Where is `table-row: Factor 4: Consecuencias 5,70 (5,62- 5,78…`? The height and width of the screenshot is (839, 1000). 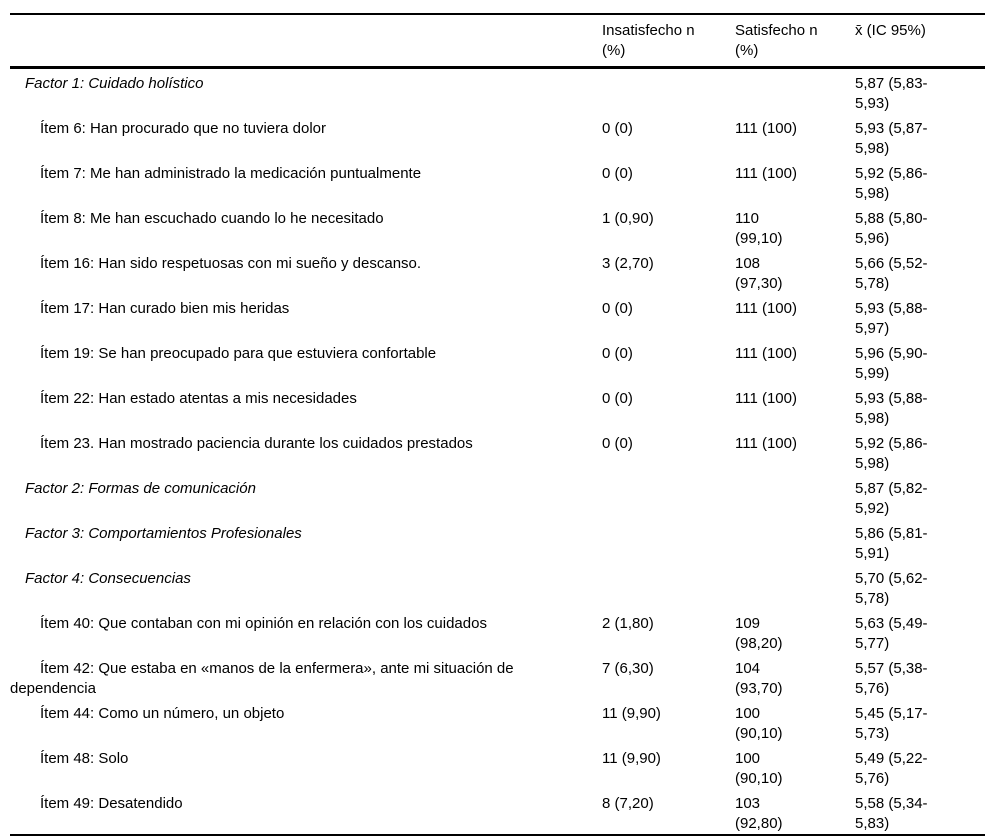
table-row: Factor 4: Consecuencias 5,70 (5,62- 5,78… is located at coordinates (497, 586).